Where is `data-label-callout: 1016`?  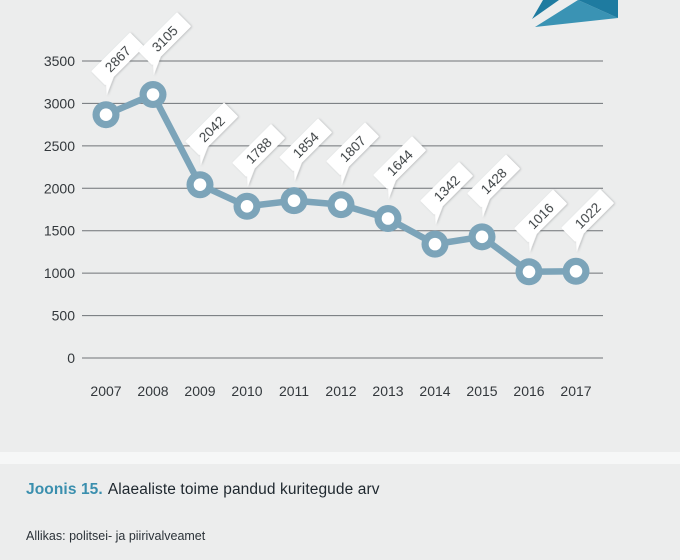 data-label-callout: 1016 is located at coordinates (540, 221).